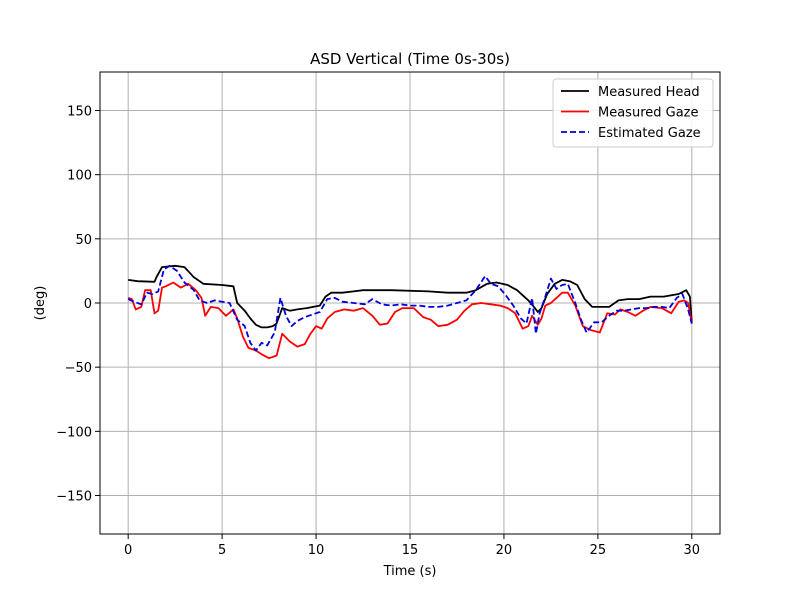  What do you see at coordinates (649, 92) in the screenshot?
I see `legend-entry-label: Measured Head` at bounding box center [649, 92].